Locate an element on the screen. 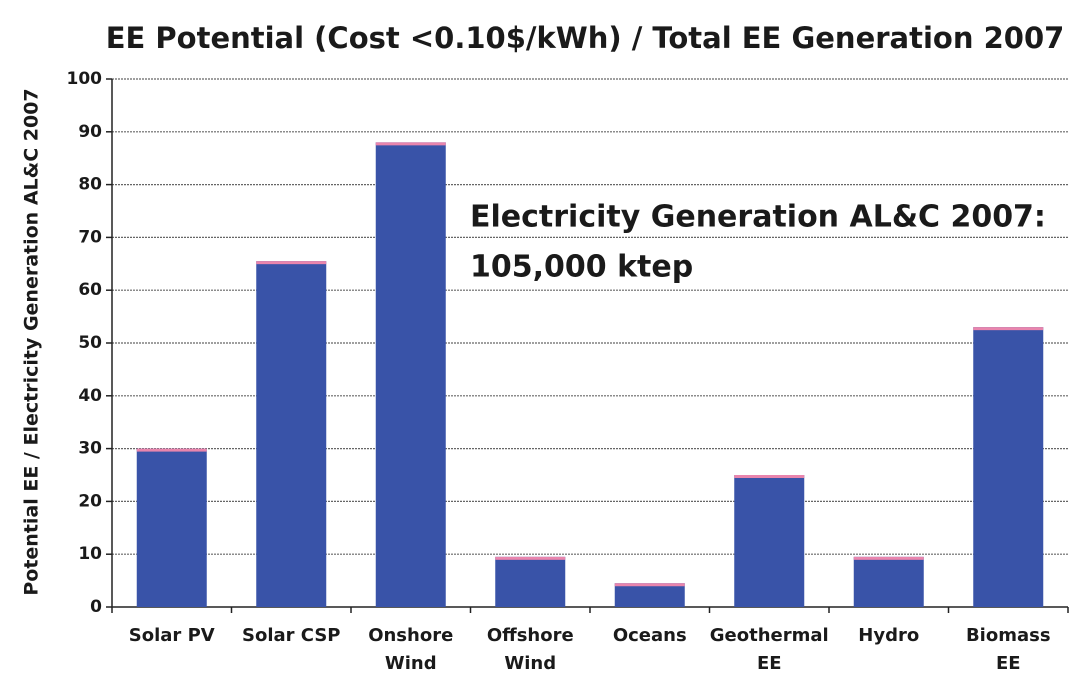 This screenshot has width=1085, height=679. x-tick-label: Solar CSP is located at coordinates (291, 635).